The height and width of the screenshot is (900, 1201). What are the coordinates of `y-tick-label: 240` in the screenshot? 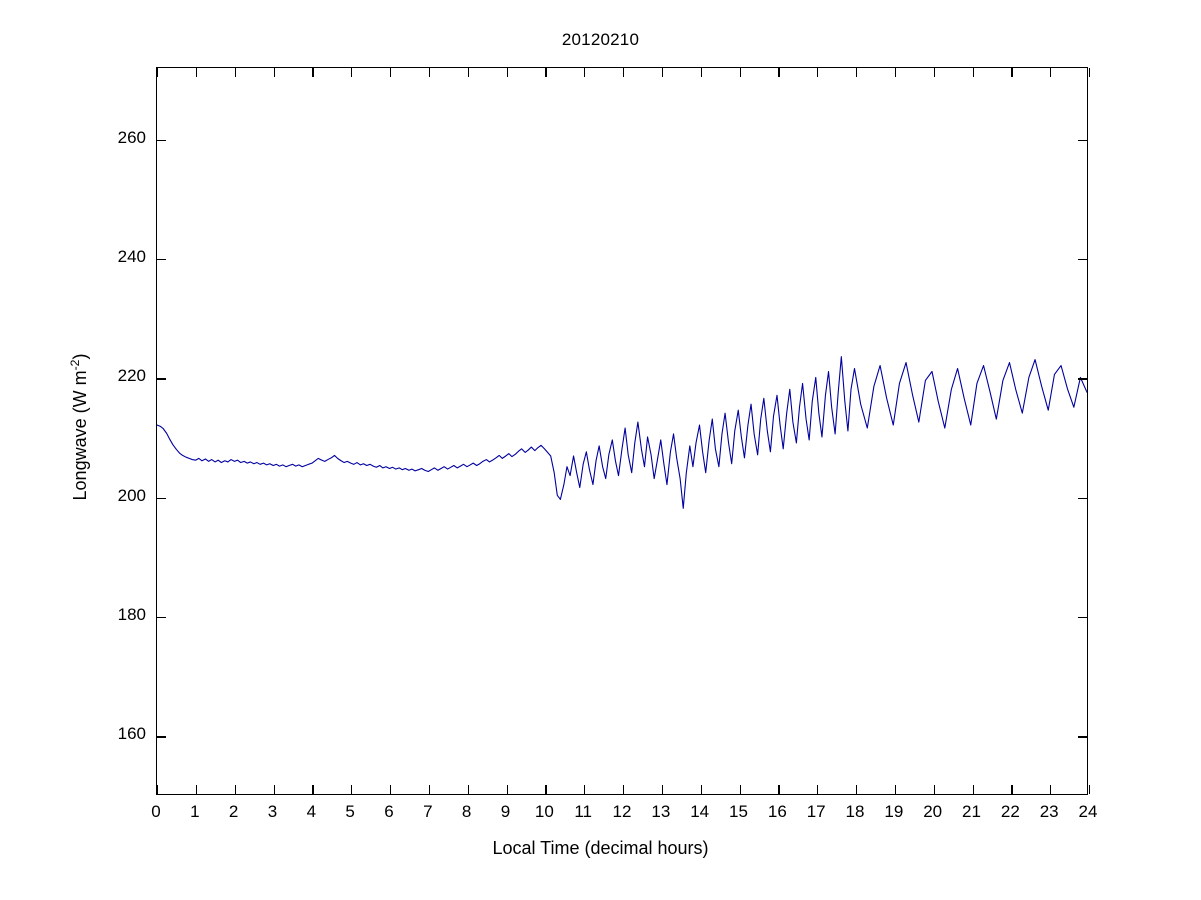 It's located at (131, 256).